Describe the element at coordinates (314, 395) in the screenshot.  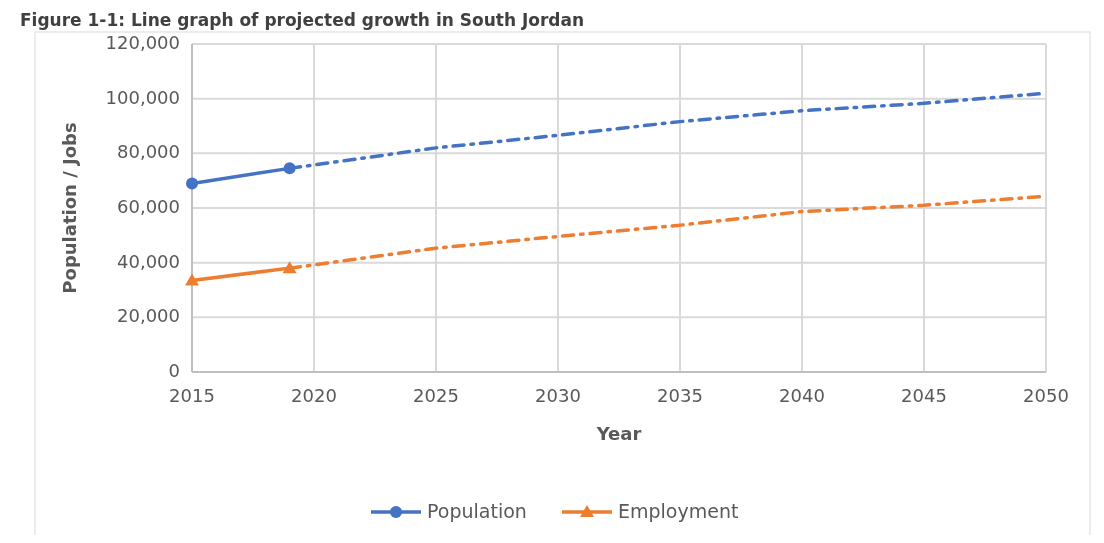
I see `x-tick-label: 2020` at that location.